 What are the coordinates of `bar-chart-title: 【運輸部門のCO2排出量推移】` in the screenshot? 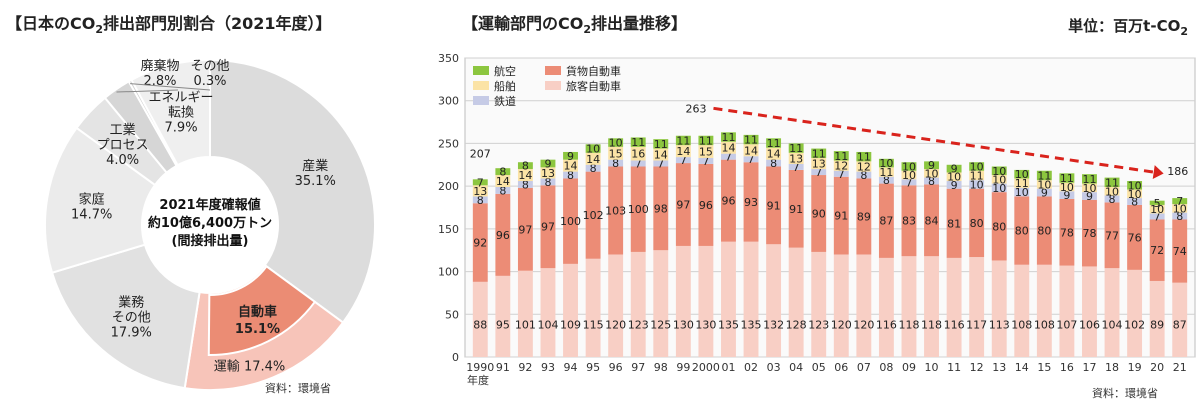 It's located at (575, 25).